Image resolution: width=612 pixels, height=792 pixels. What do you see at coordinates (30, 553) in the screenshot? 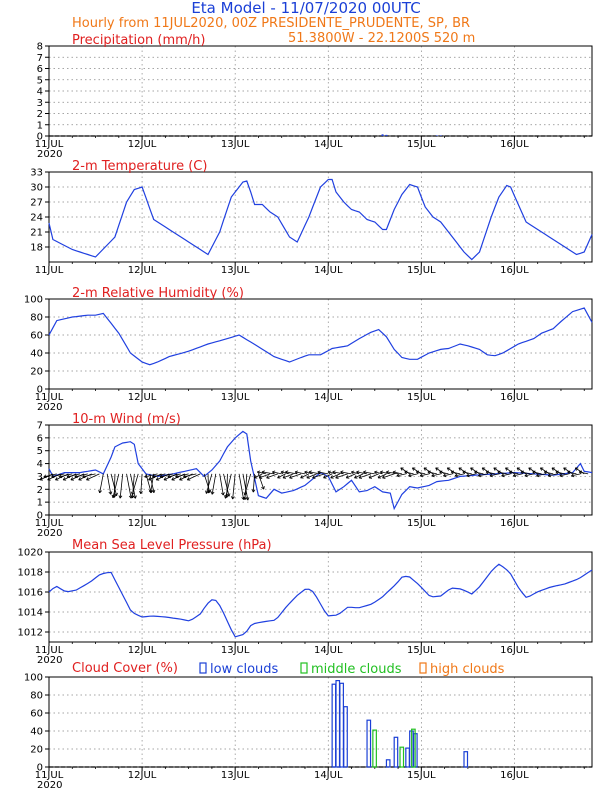
I see `y-tick-label: 1020` at bounding box center [30, 553].